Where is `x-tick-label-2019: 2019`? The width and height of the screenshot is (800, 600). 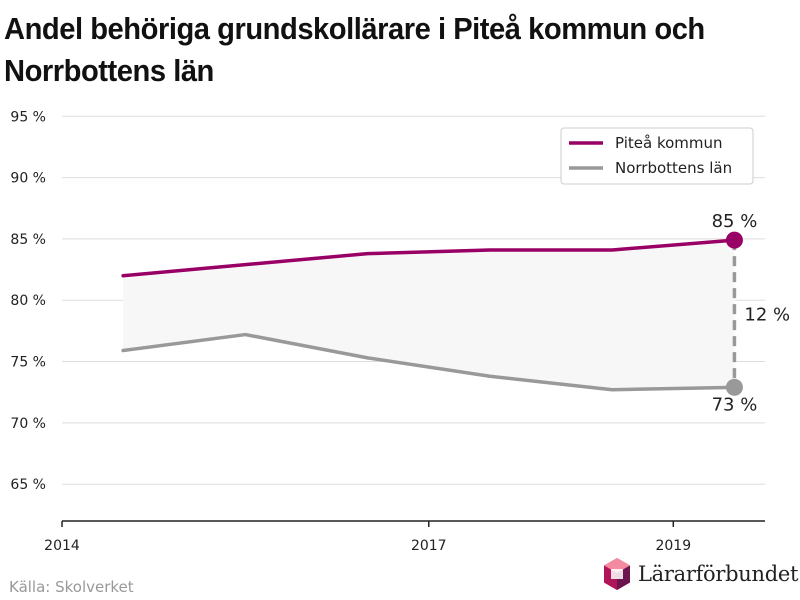 x-tick-label-2019: 2019 is located at coordinates (673, 546).